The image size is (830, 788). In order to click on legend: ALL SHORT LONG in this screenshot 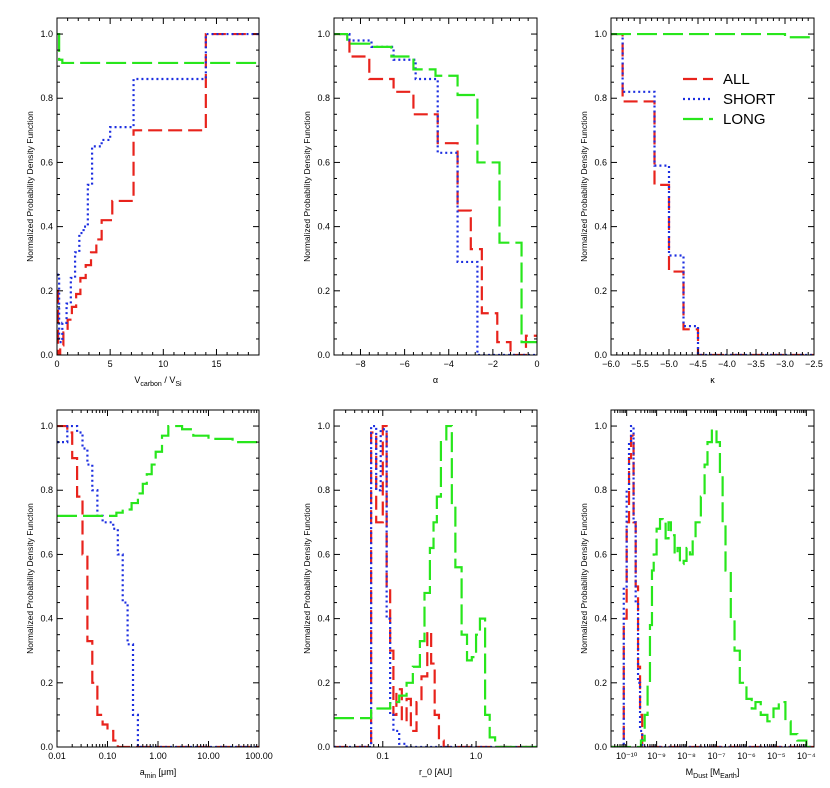, I will do `click(729, 99)`.